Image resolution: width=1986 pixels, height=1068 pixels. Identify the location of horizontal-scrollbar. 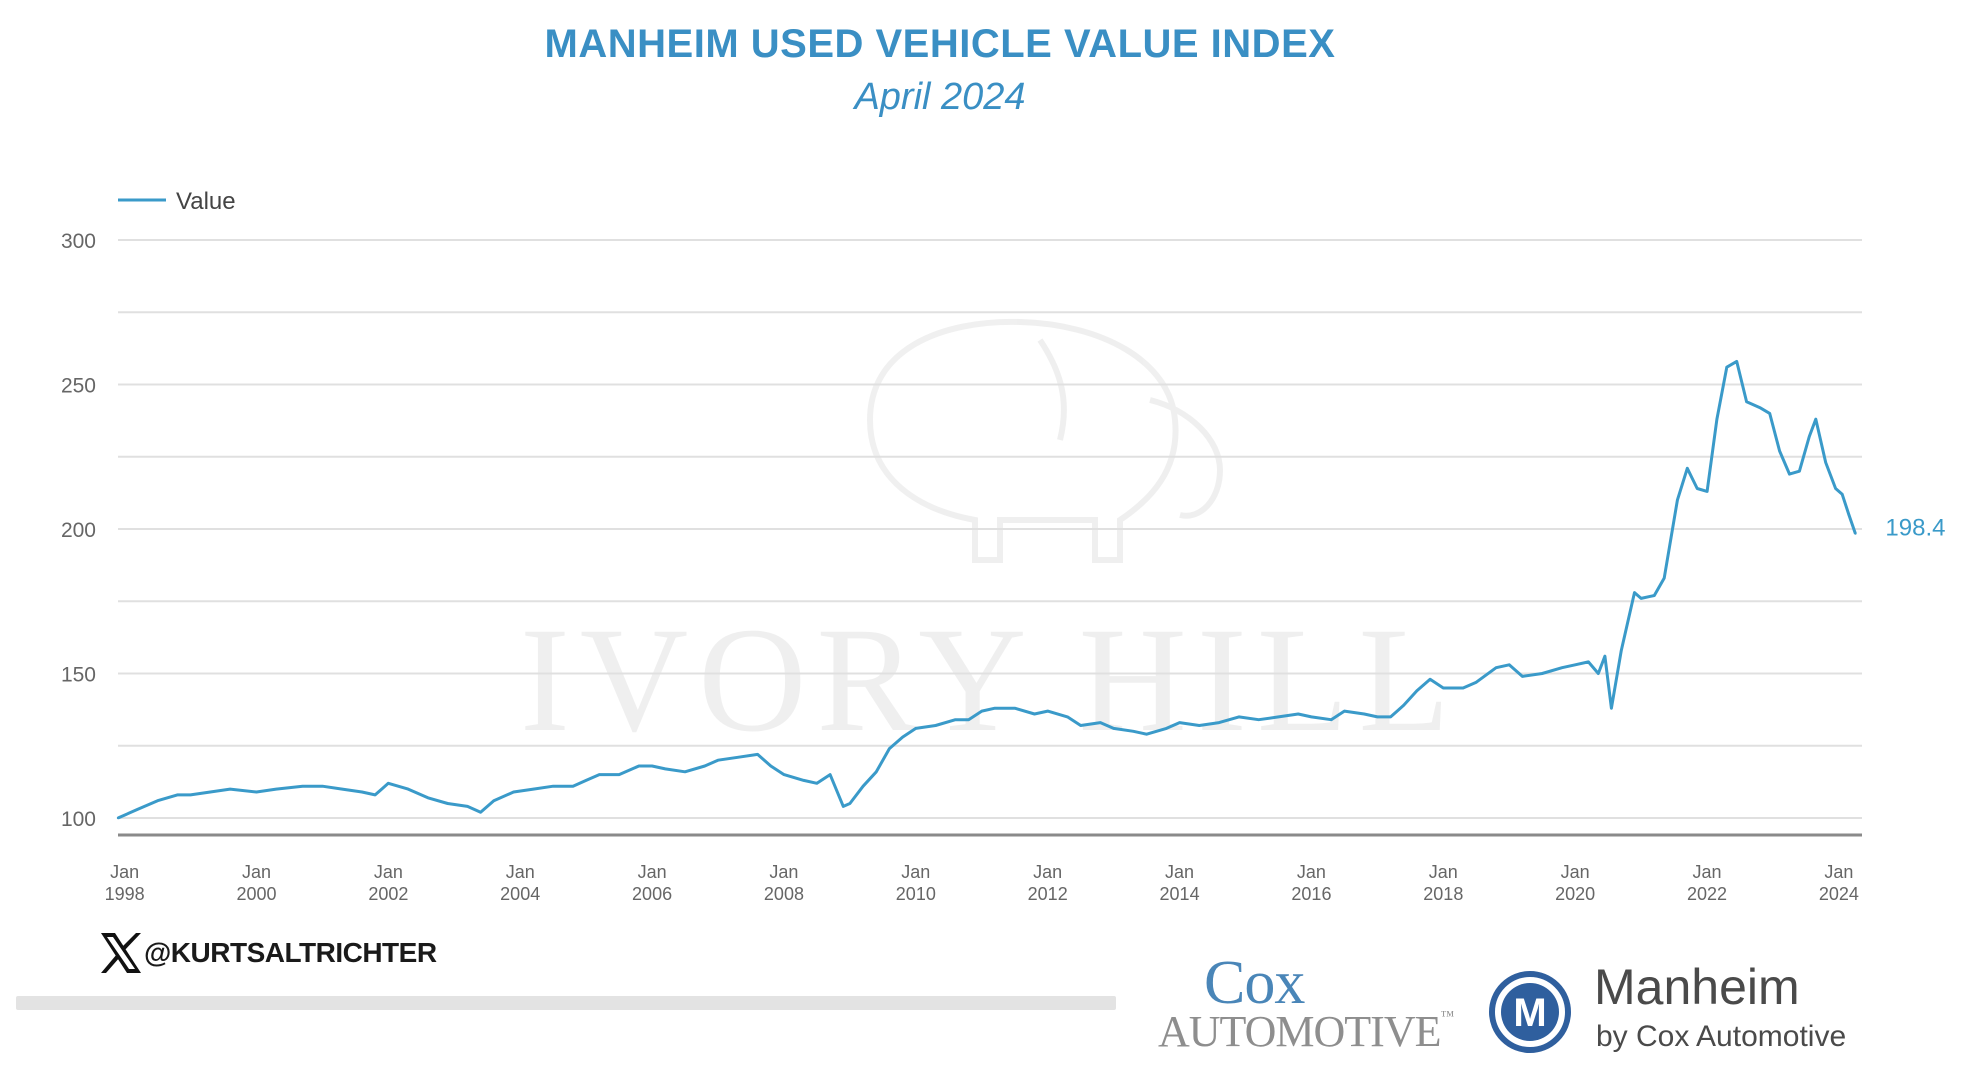
(566, 1003).